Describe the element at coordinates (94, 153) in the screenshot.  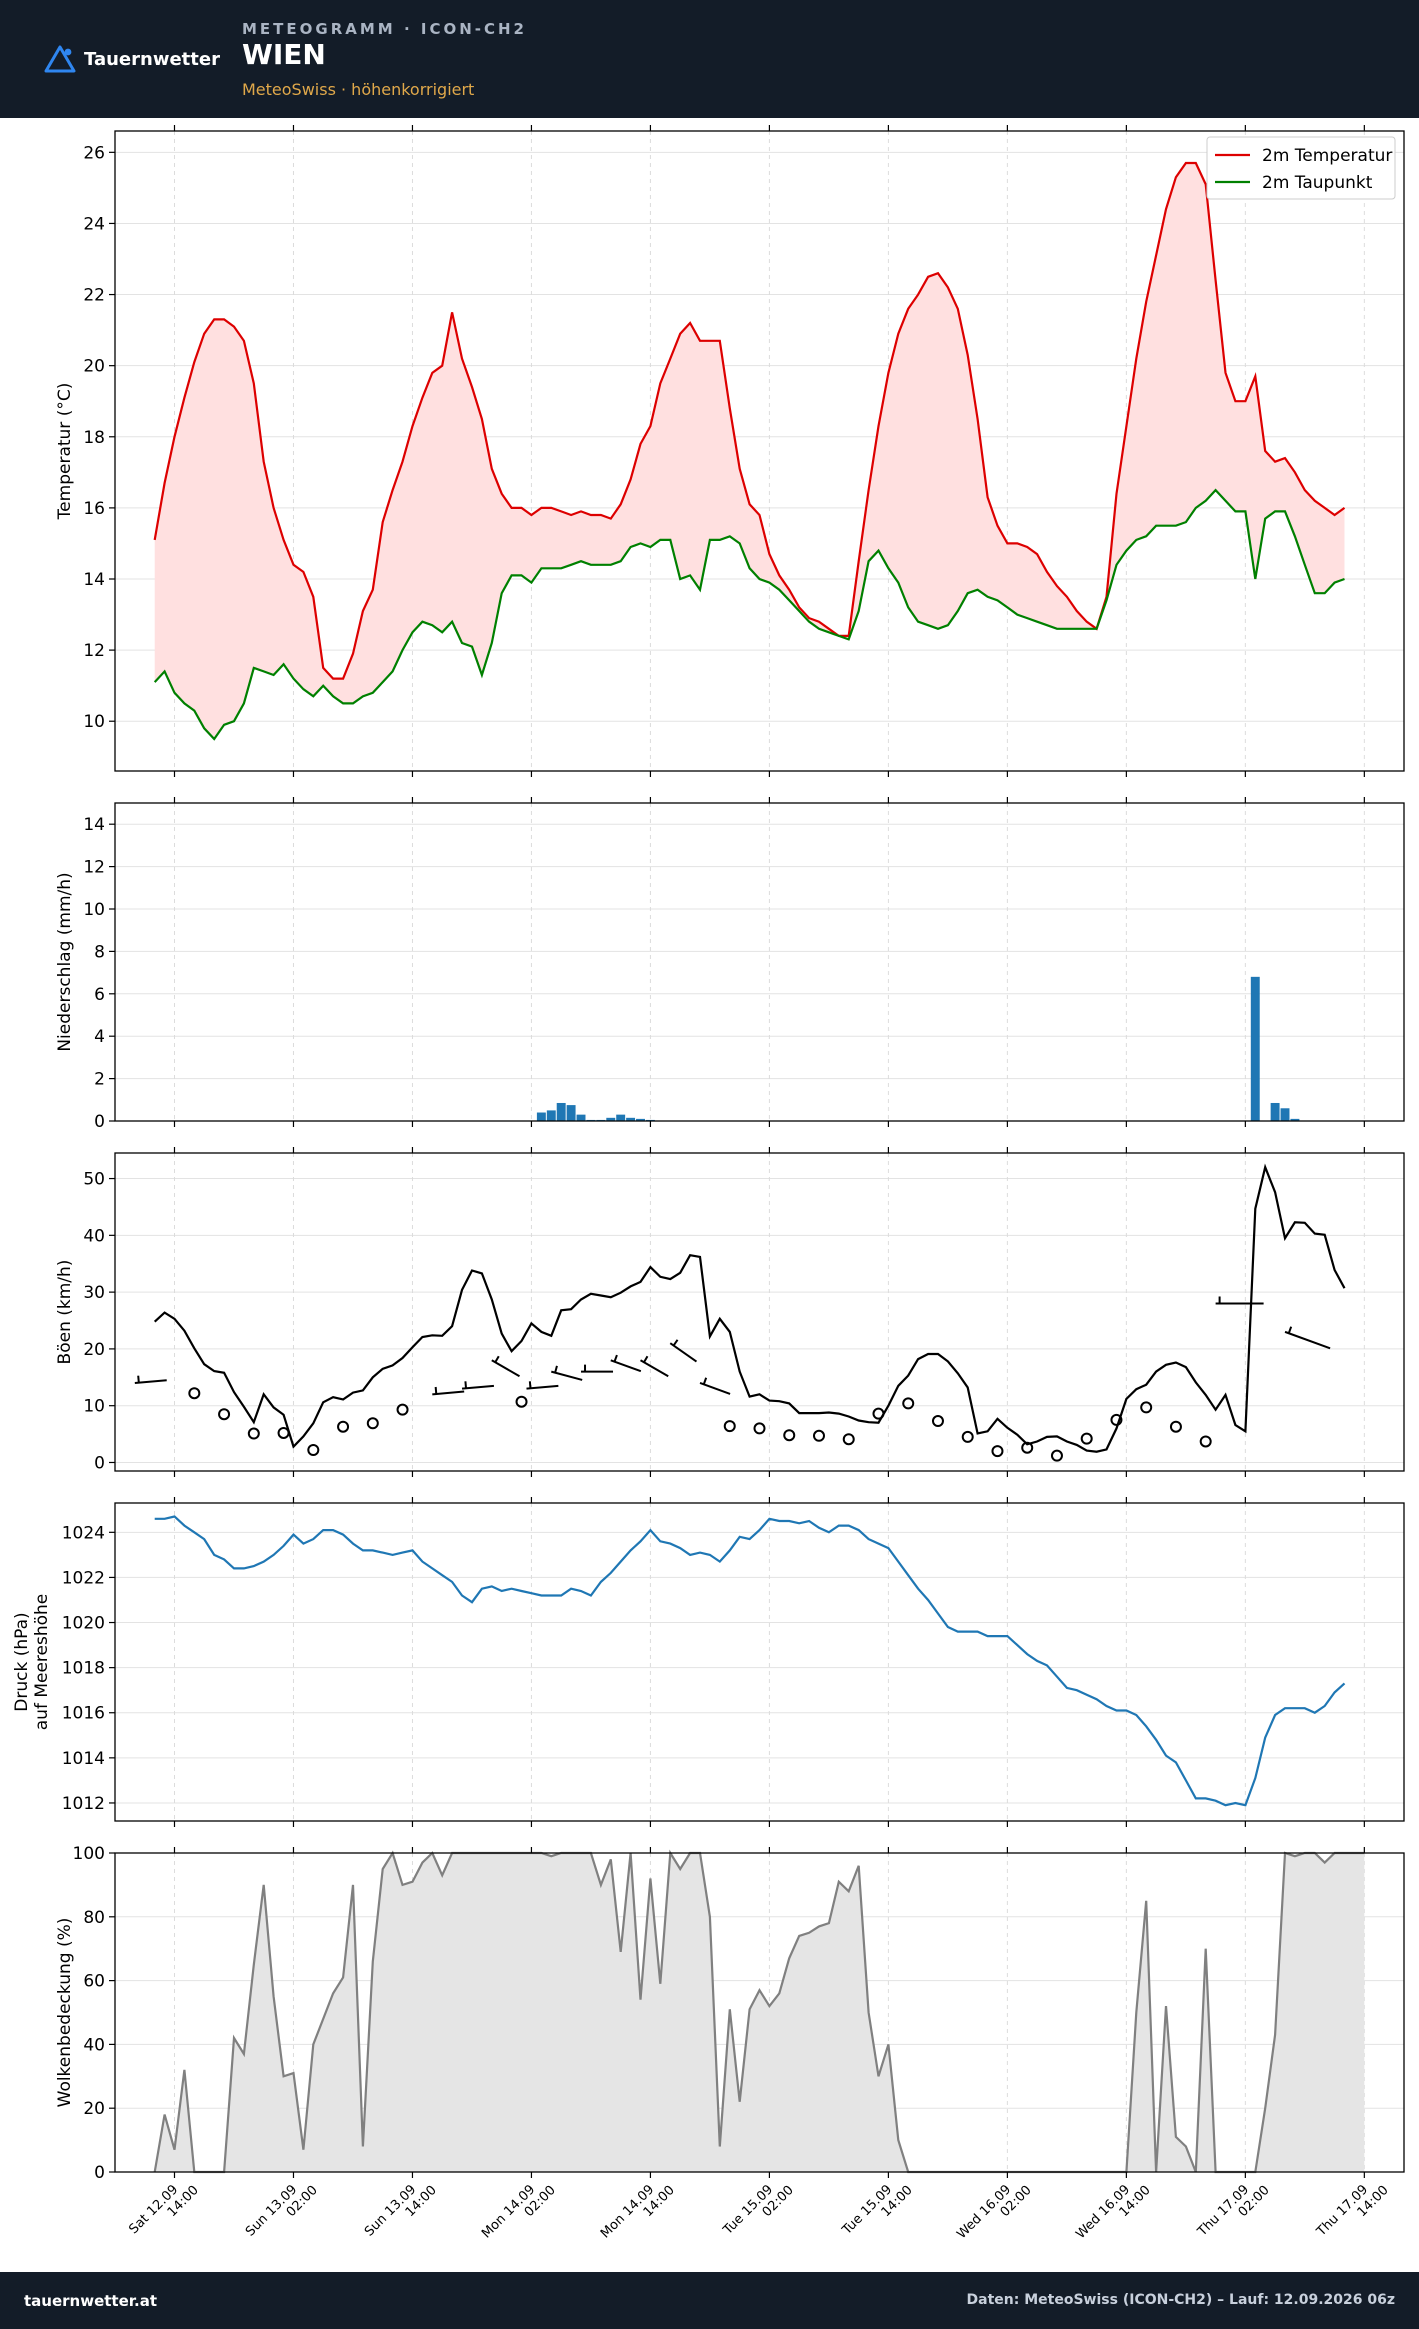
I see `y-tick-label: 26` at that location.